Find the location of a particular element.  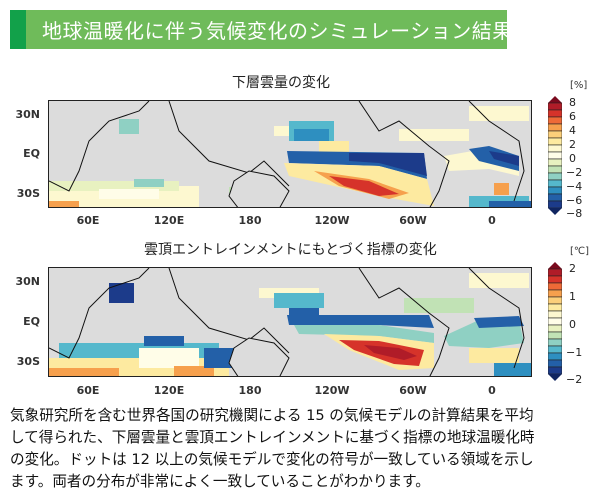

title-banner is located at coordinates (258, 29).